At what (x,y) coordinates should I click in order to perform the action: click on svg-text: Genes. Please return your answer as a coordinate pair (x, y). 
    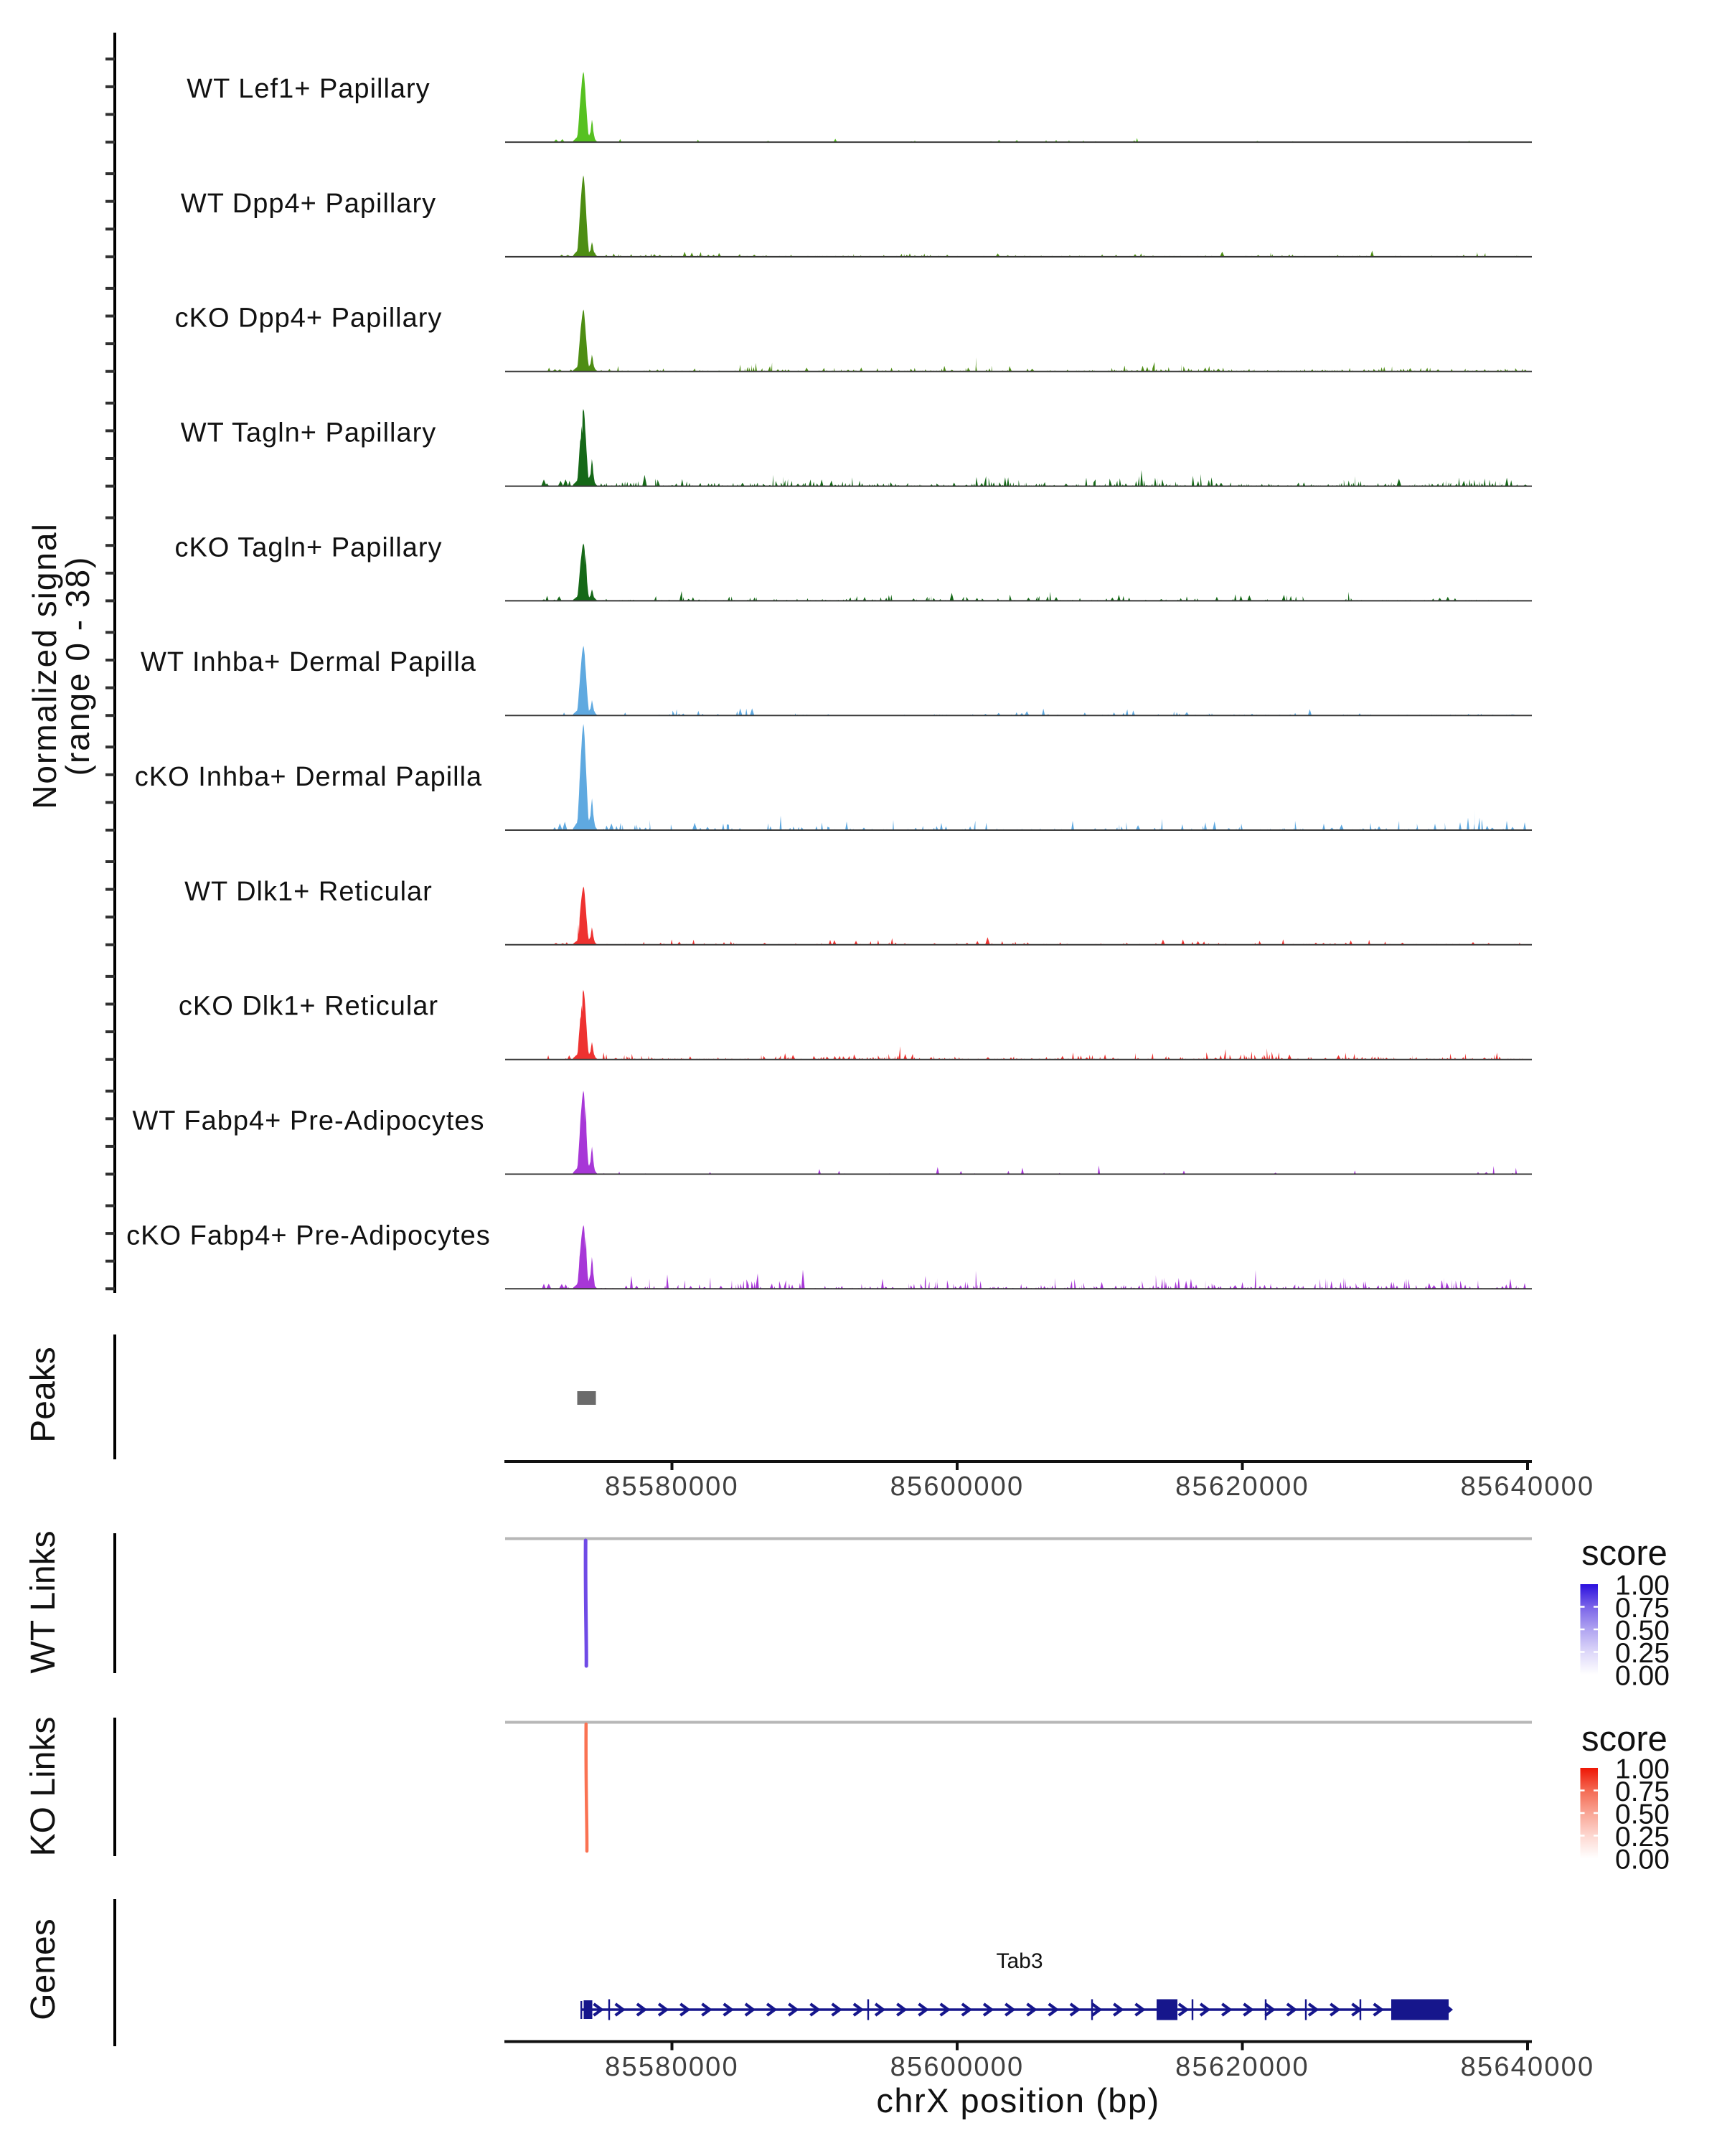
    Looking at the image, I should click on (43, 1969).